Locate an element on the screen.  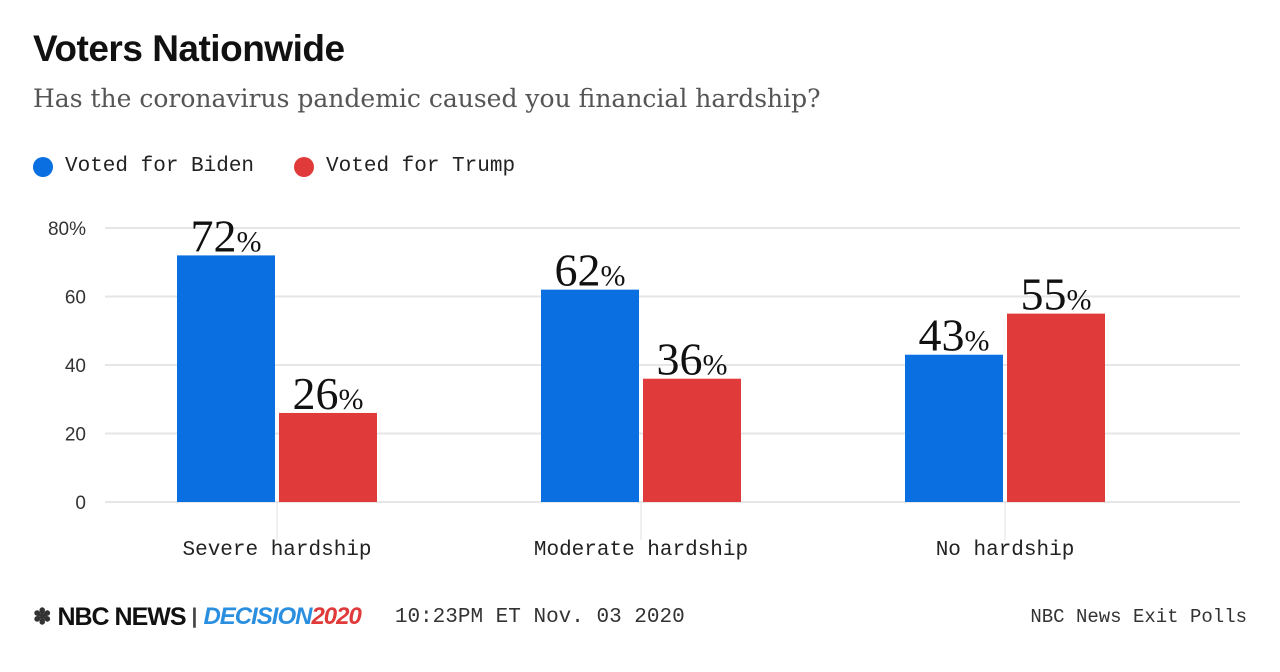
logo-year: 2020 is located at coordinates (336, 616).